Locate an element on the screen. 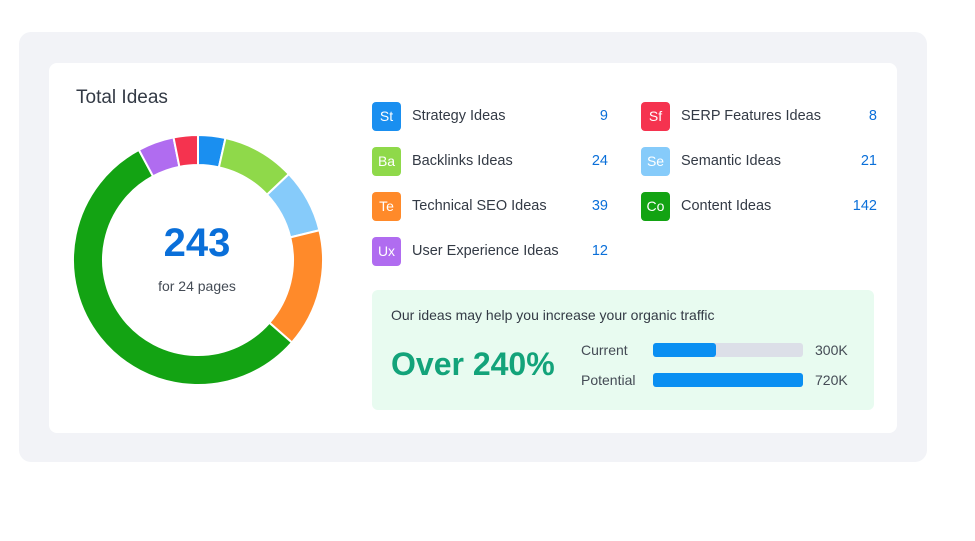 This screenshot has height=541, width=975. donut-slice-technical-seo-ideas is located at coordinates (295, 286).